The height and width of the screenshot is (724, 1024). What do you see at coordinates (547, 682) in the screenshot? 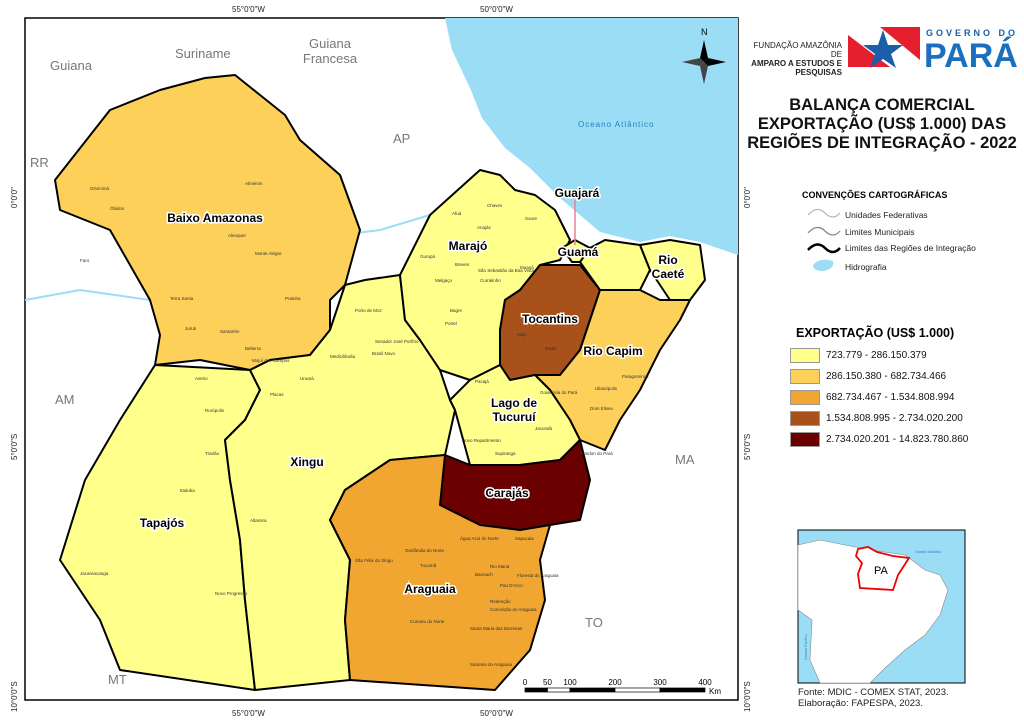
I see `scale-tick: 50` at bounding box center [547, 682].